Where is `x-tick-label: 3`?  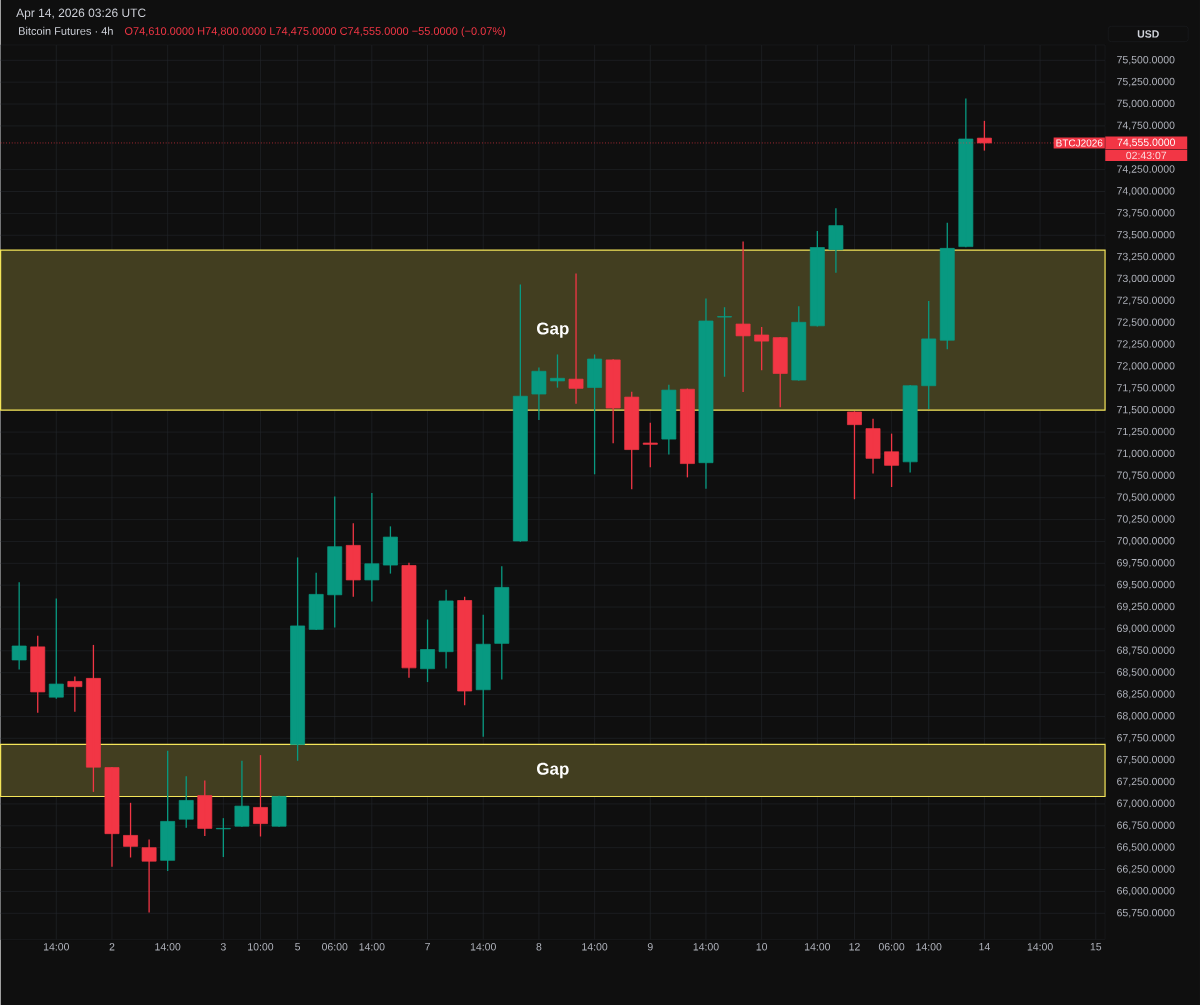 x-tick-label: 3 is located at coordinates (223, 946).